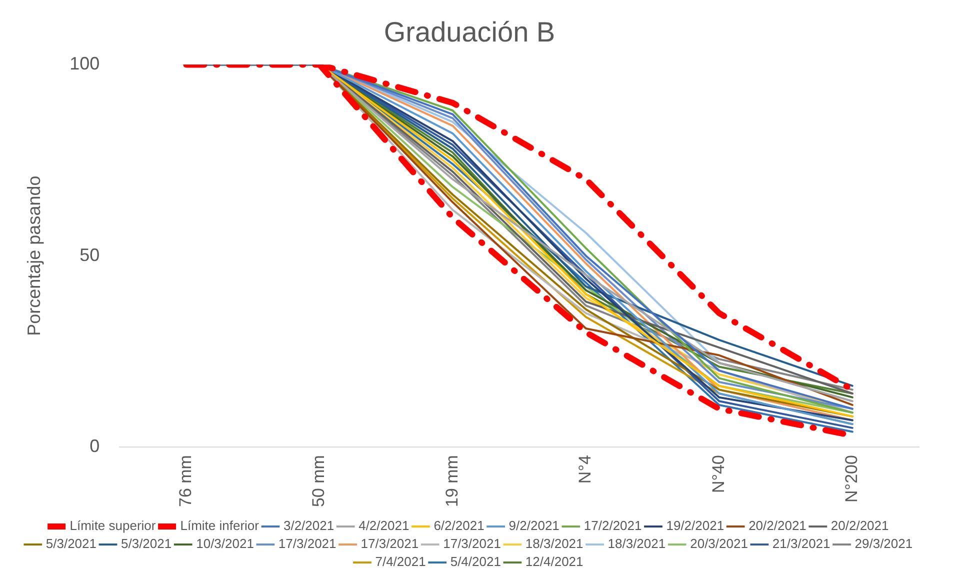  I want to click on legend-label: 17/2/2021, so click(613, 526).